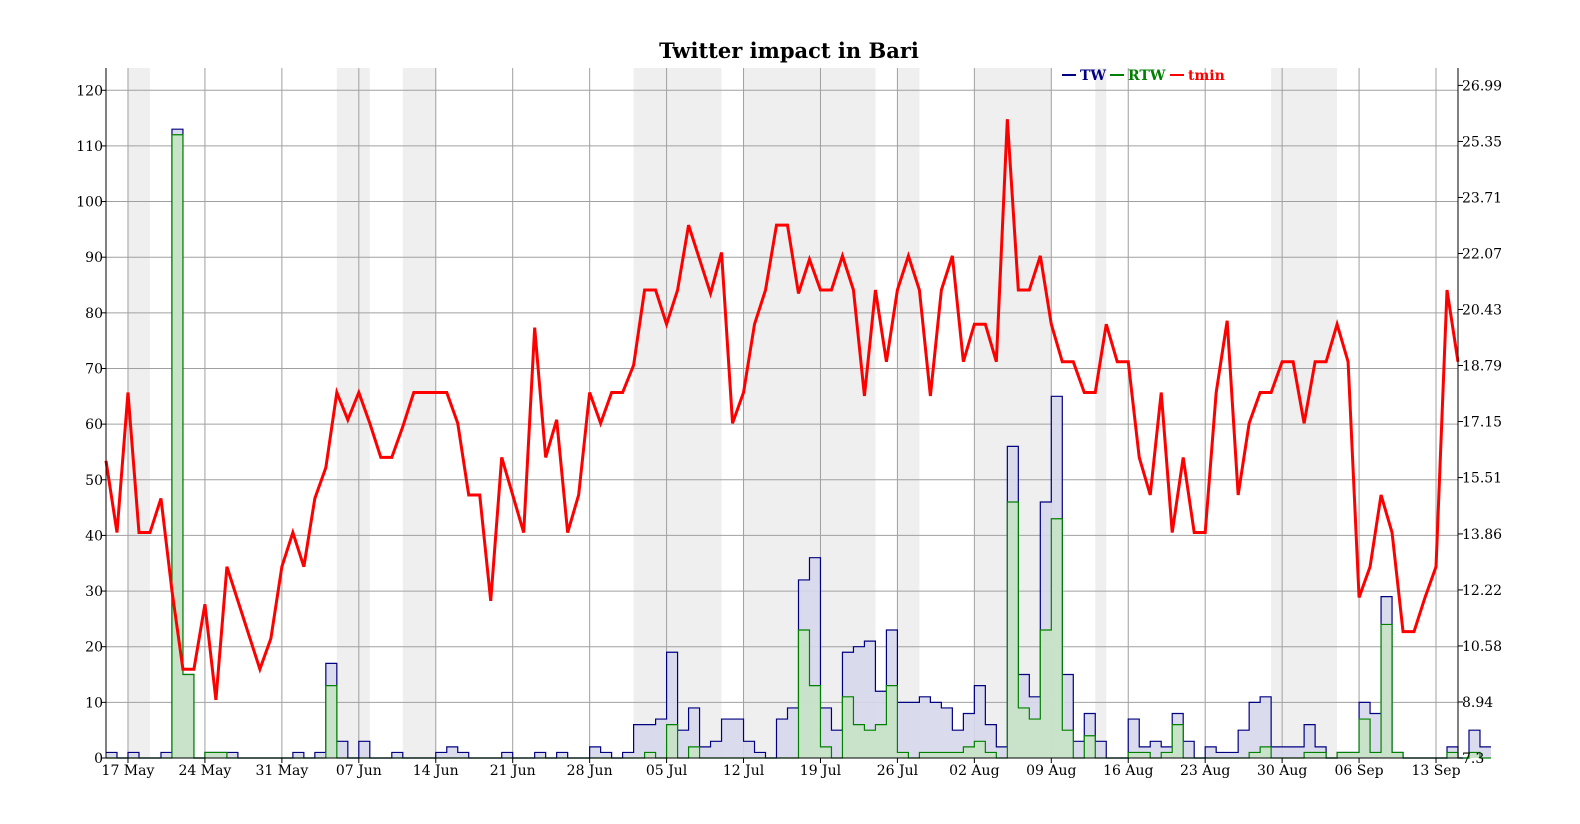  Describe the element at coordinates (1435, 771) in the screenshot. I see `x-tick-label: 13 Sep` at that location.